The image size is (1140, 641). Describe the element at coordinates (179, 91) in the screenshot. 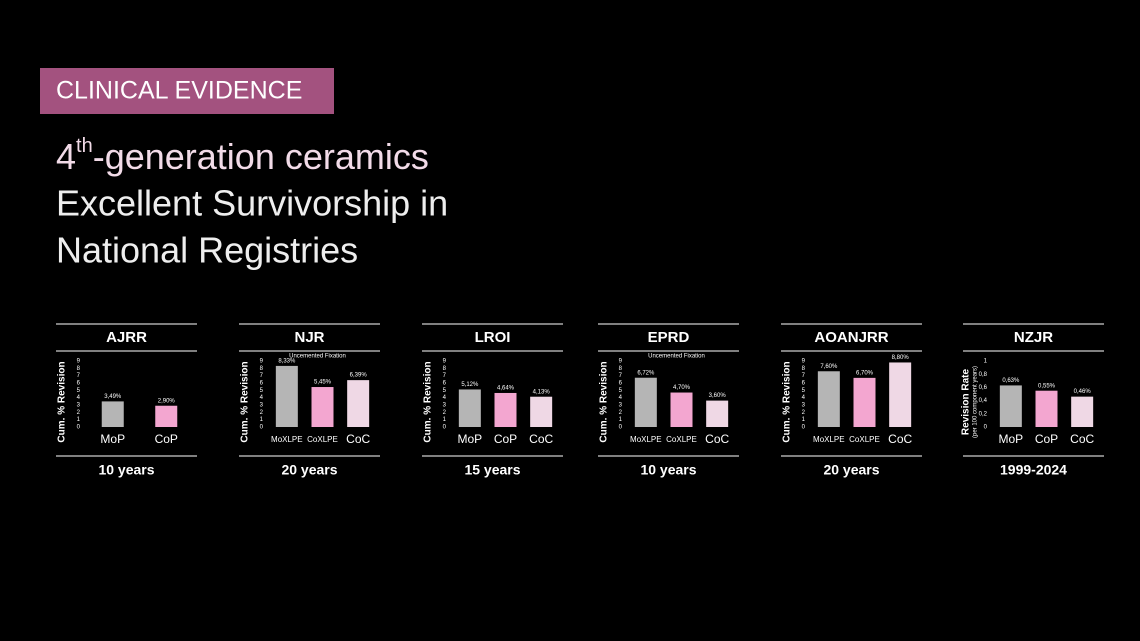

I see `tag: CLINICAL EVIDENCE` at that location.